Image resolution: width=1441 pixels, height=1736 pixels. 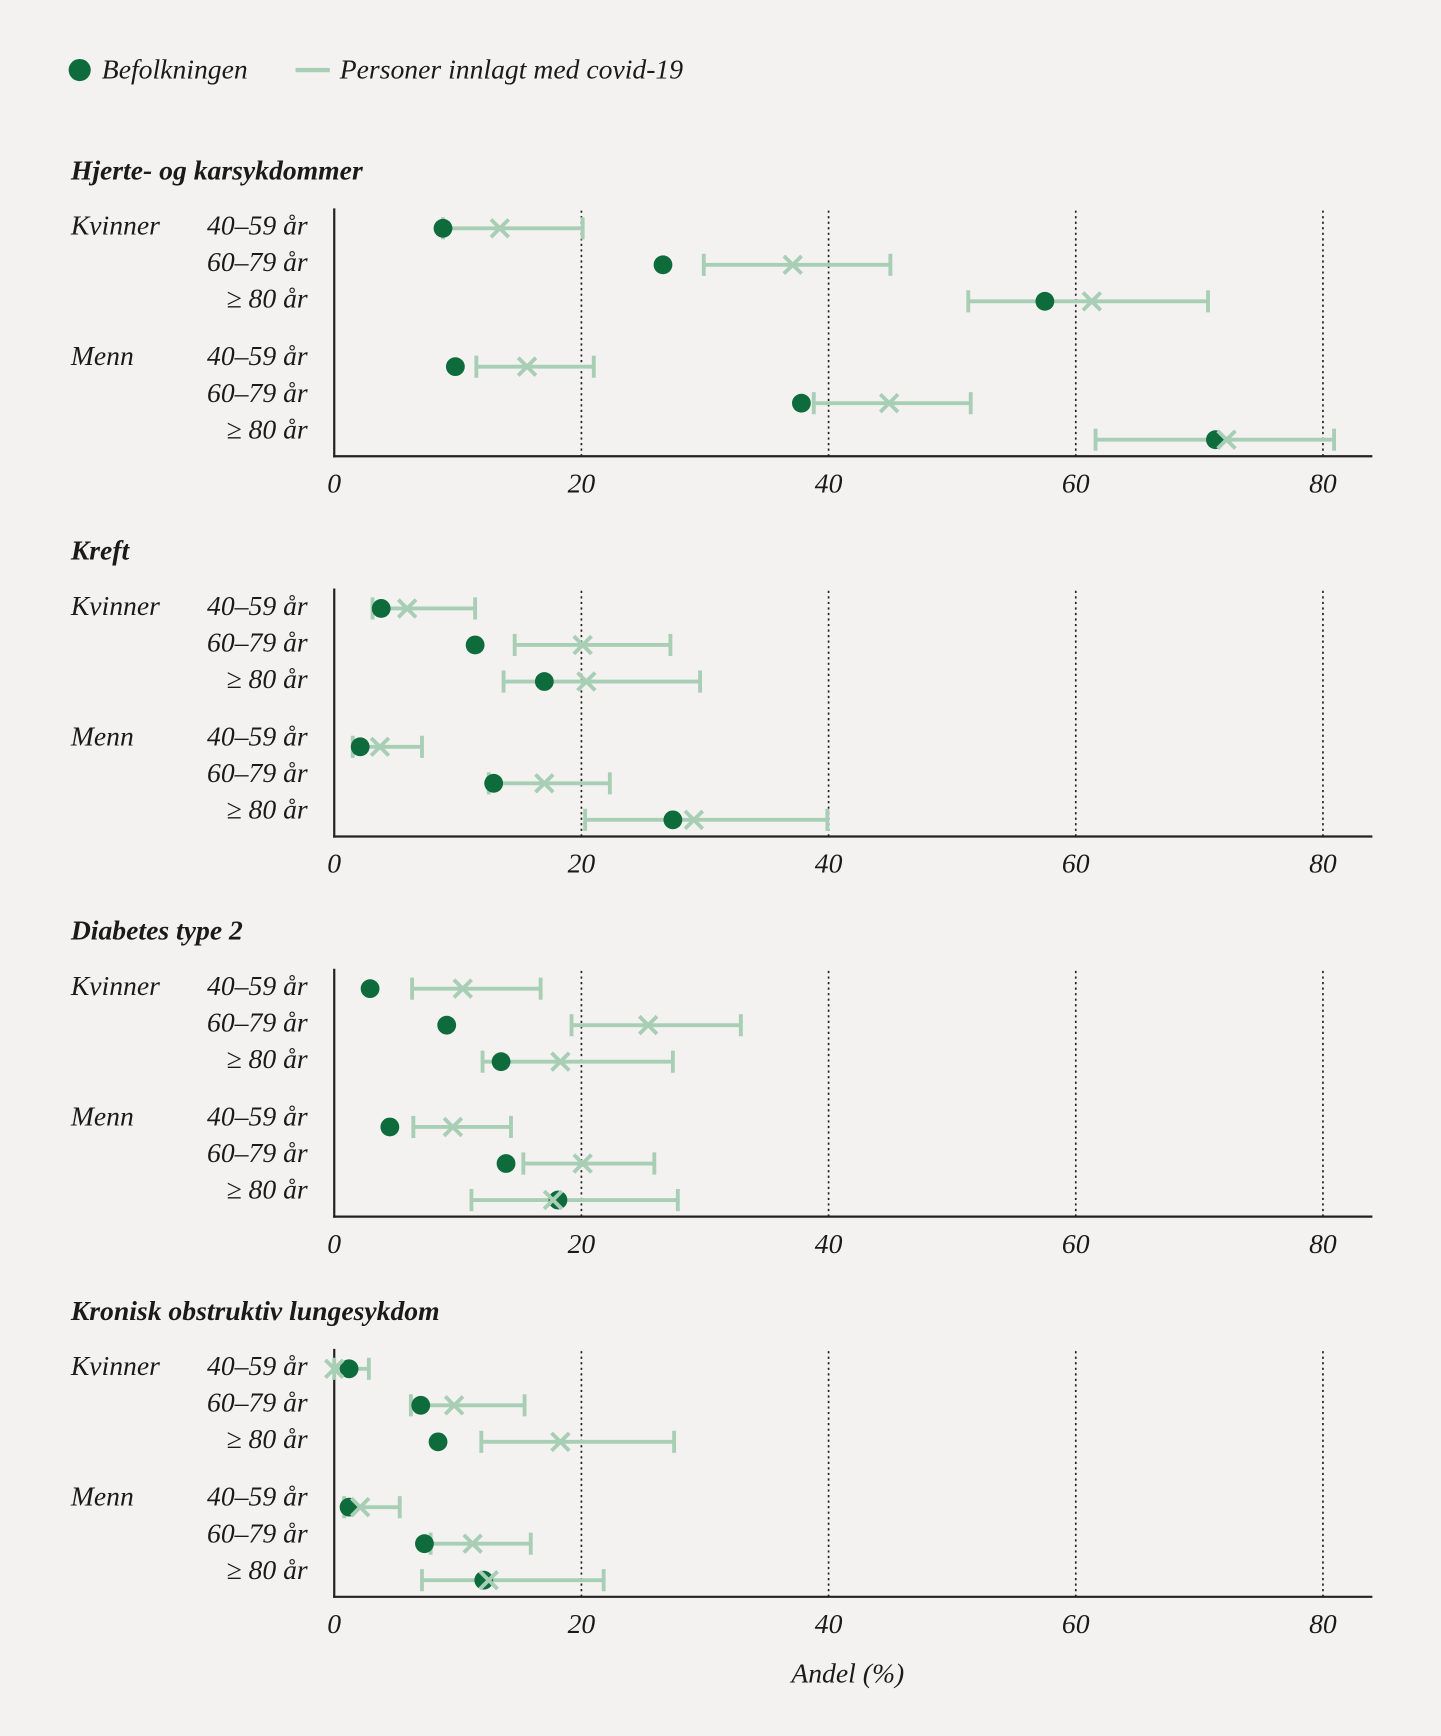 What do you see at coordinates (846, 1672) in the screenshot?
I see `x-axis-label: Andel (%)` at bounding box center [846, 1672].